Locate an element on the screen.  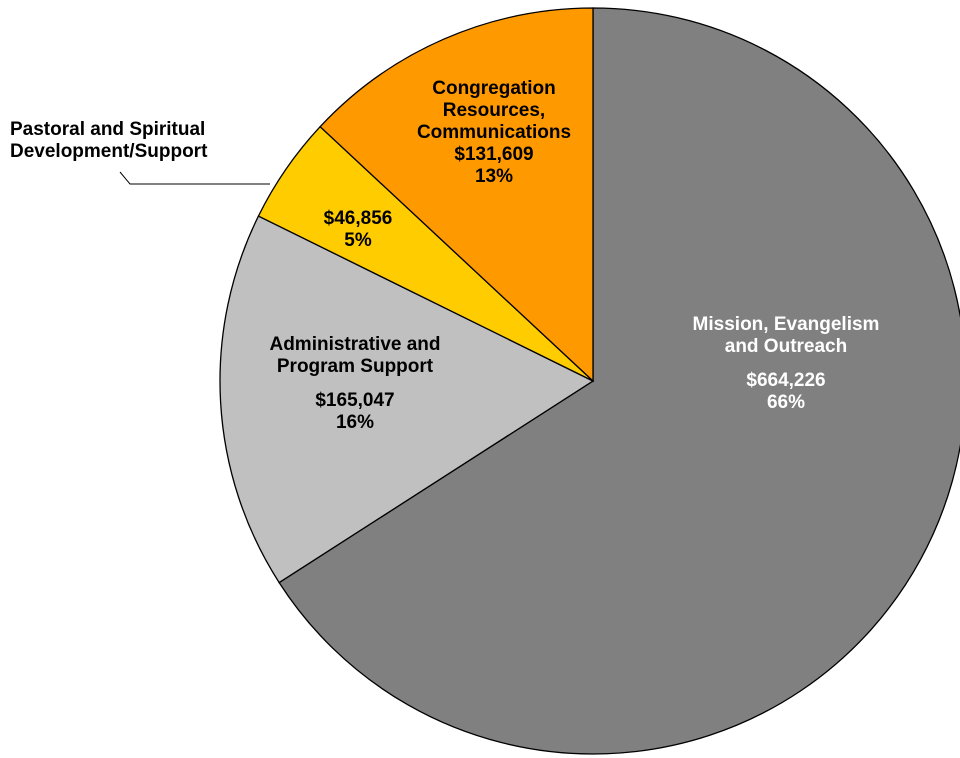
slice-congregation is located at coordinates (456, 195).